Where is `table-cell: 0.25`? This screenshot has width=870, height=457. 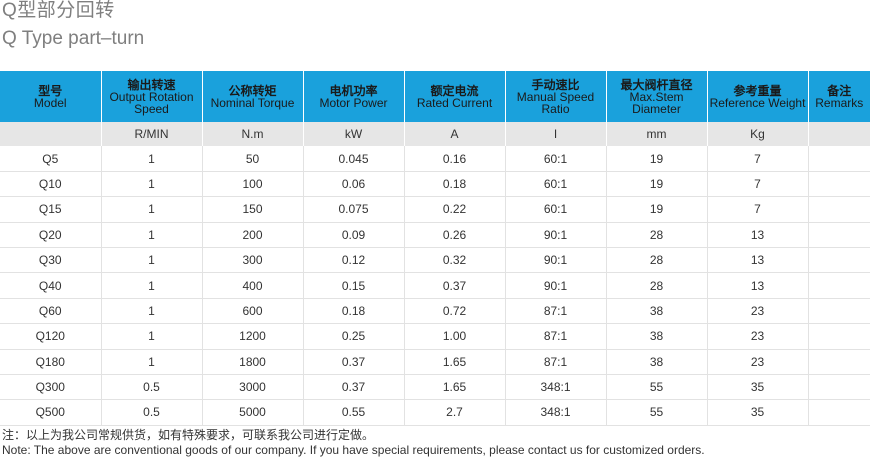 table-cell: 0.25 is located at coordinates (353, 336).